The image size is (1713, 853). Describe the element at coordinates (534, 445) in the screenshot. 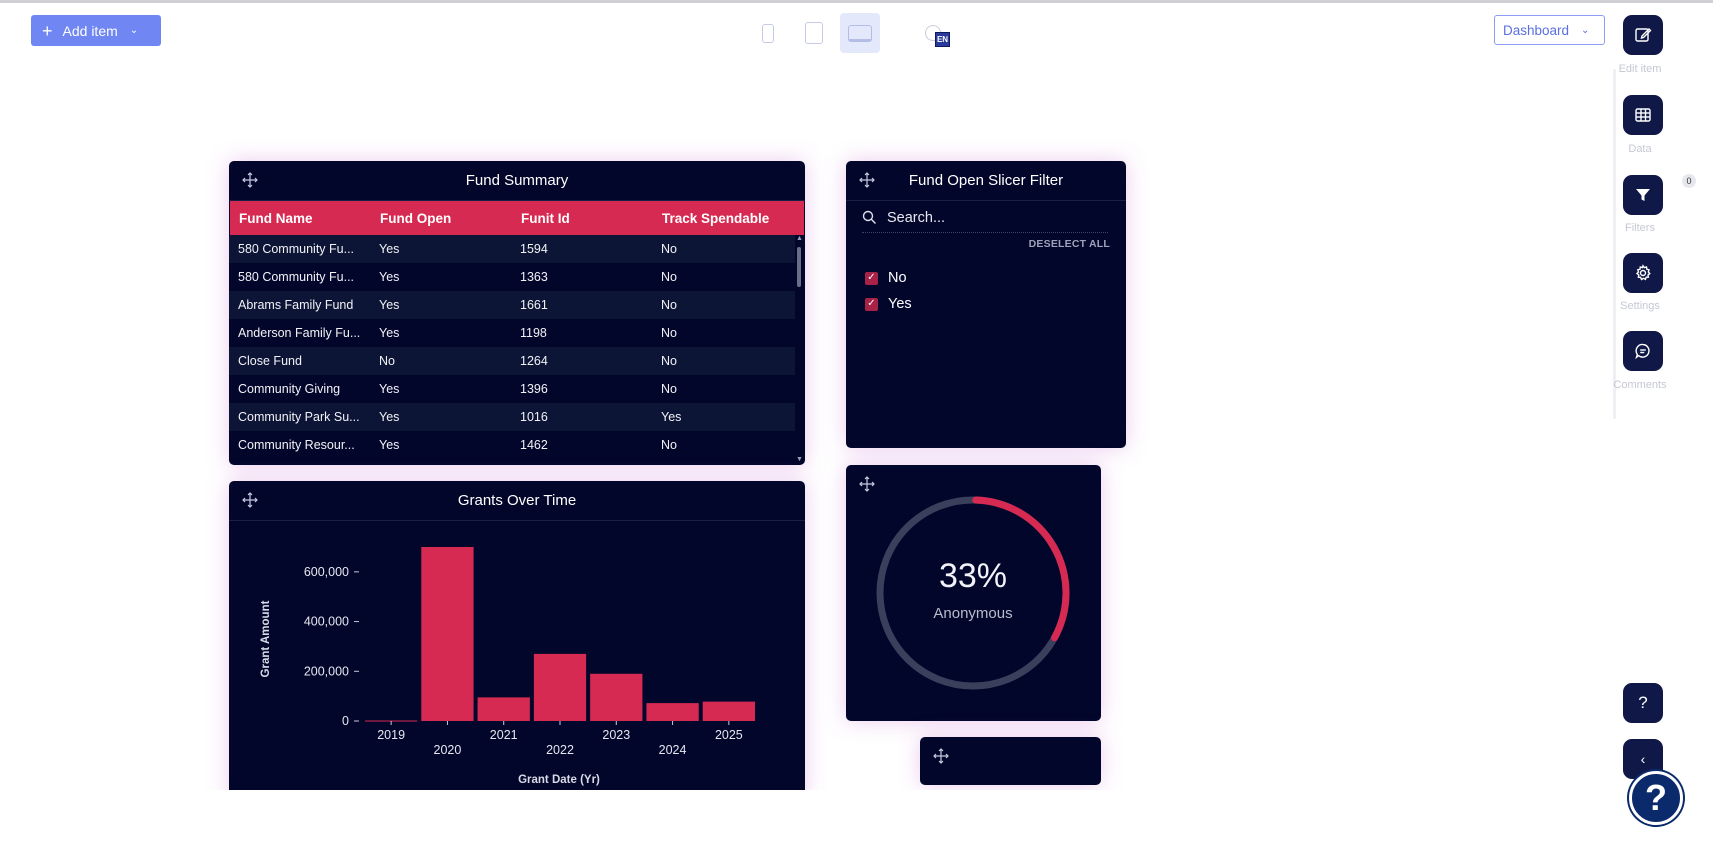

I see `table-cell: 1462` at that location.